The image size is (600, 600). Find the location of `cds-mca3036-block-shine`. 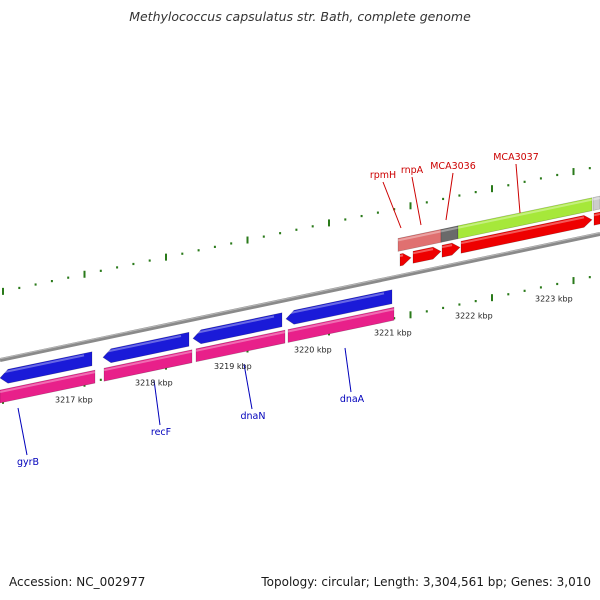

cds-mca3036-block-shine is located at coordinates (447, 246).